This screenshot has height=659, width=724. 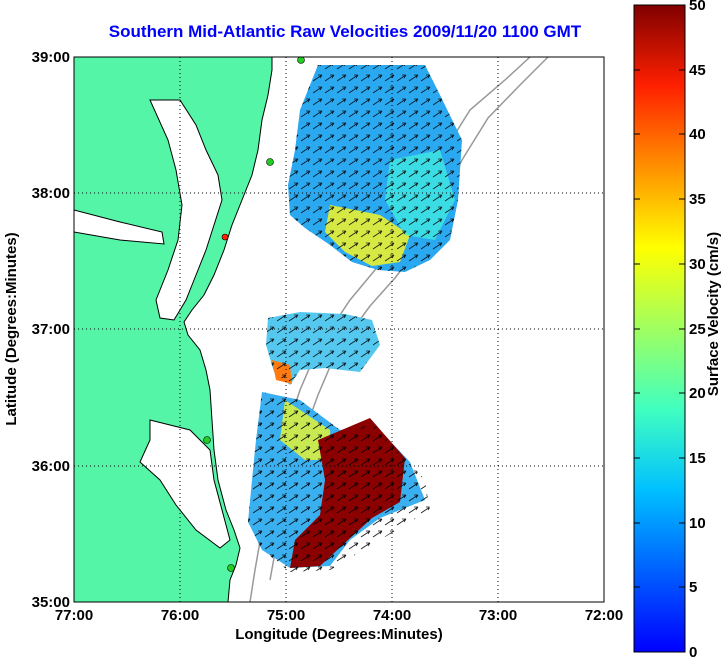 What do you see at coordinates (74, 615) in the screenshot?
I see `x-tick-label: 77:00` at bounding box center [74, 615].